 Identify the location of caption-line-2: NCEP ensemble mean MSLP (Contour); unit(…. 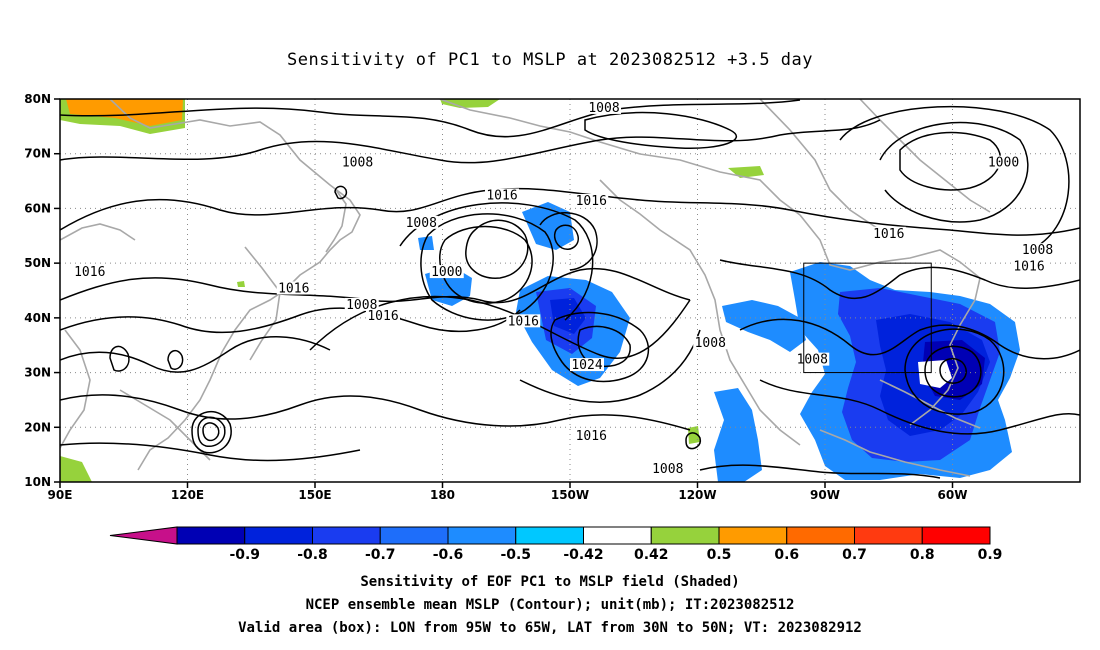
(550, 605).